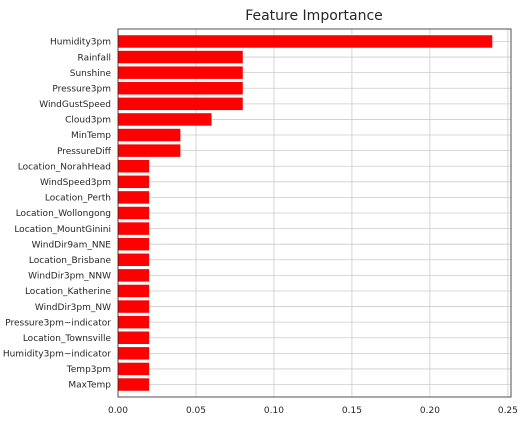 This screenshot has height=427, width=522. What do you see at coordinates (75, 105) in the screenshot?
I see `category-label: WindGustSpeed` at bounding box center [75, 105].